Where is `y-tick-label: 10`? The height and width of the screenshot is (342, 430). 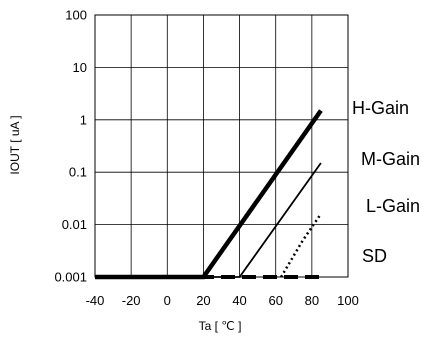
y-tick-label: 10 is located at coordinates (80, 67).